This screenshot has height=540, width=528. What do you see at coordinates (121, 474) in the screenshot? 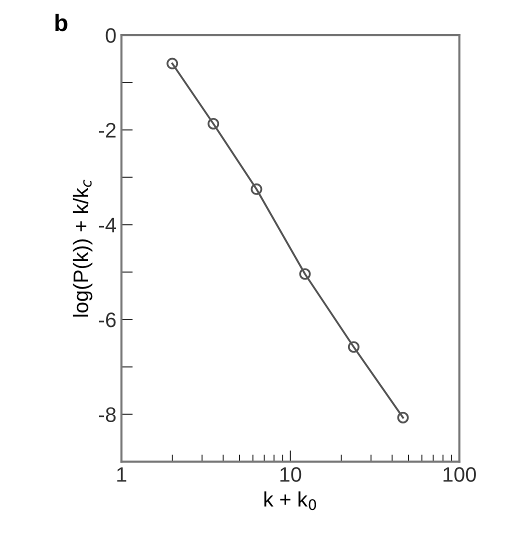
I see `x-tick-label: 1` at bounding box center [121, 474].